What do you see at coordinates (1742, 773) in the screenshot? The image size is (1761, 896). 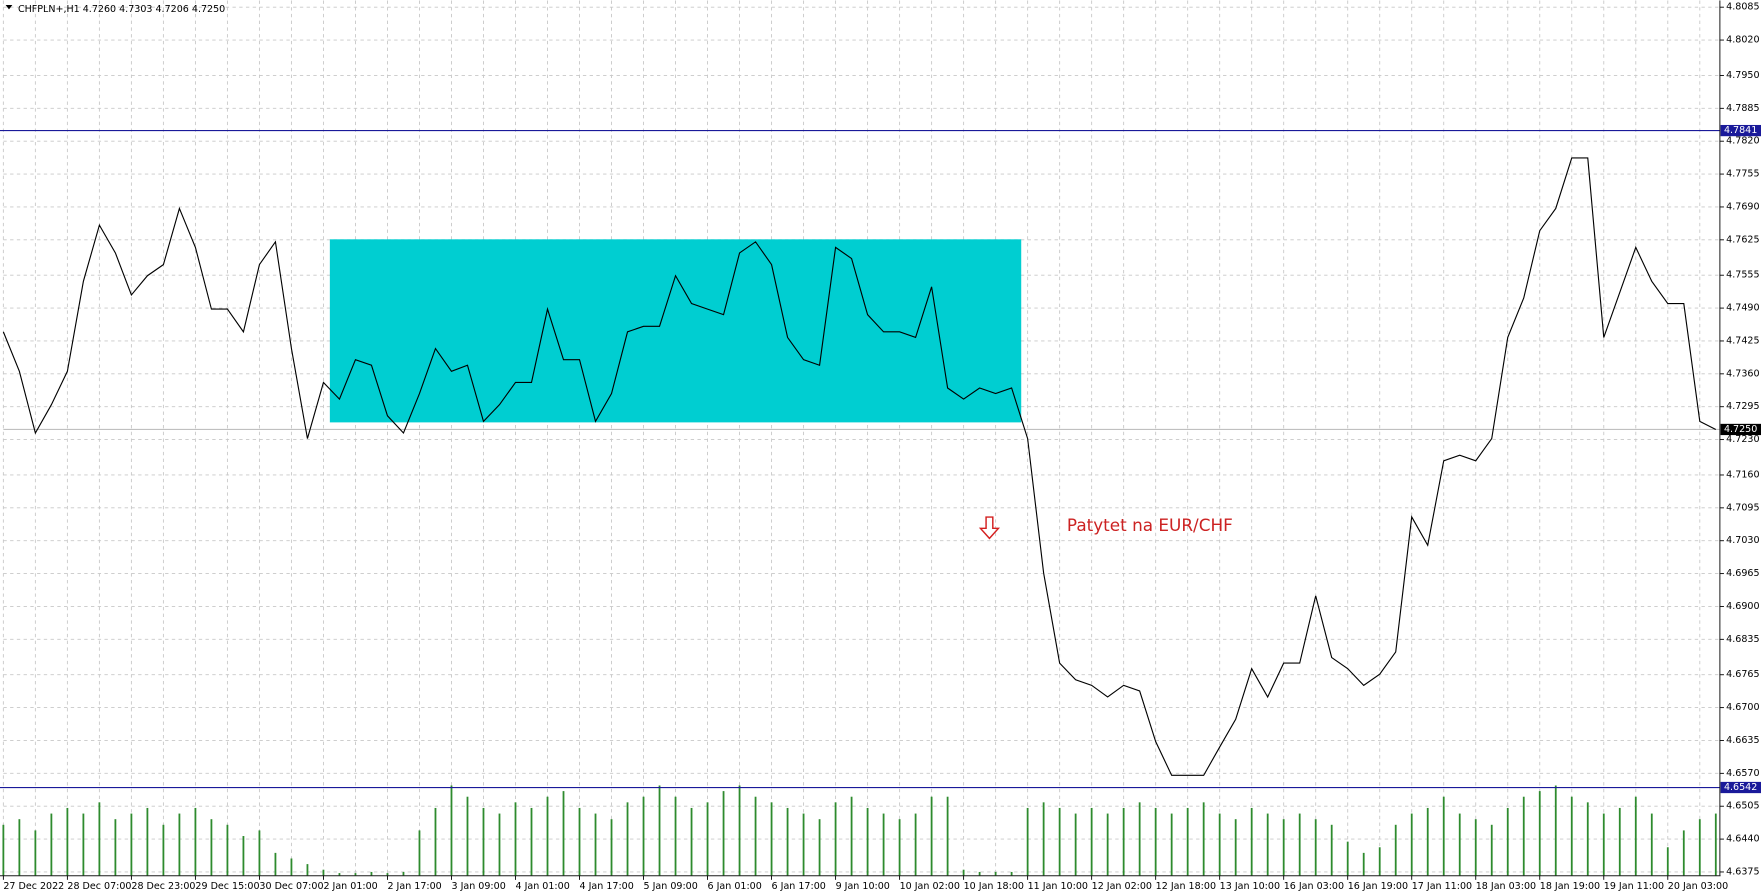 I see `y-tick-label: 4.6570` at bounding box center [1742, 773].